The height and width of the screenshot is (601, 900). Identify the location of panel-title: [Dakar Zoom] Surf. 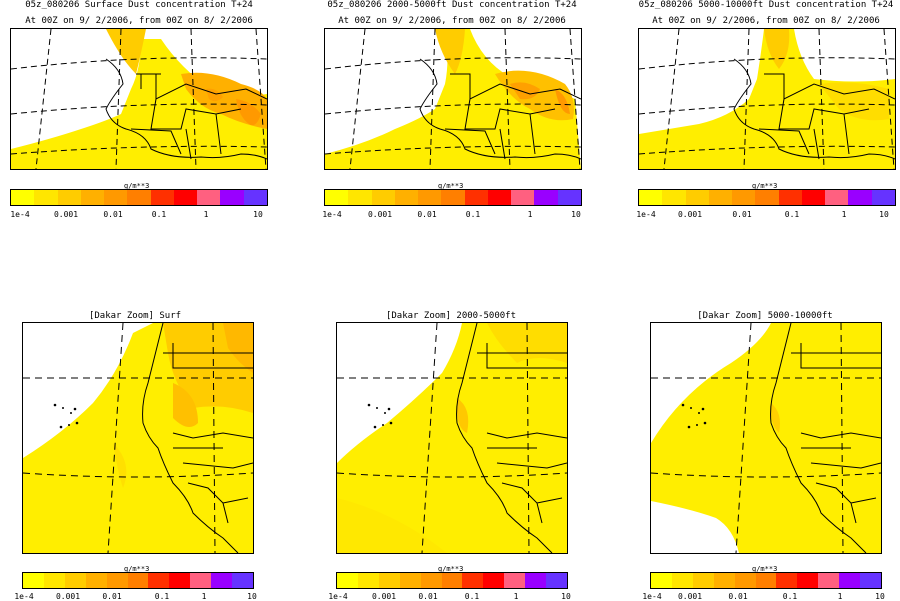
(135, 316).